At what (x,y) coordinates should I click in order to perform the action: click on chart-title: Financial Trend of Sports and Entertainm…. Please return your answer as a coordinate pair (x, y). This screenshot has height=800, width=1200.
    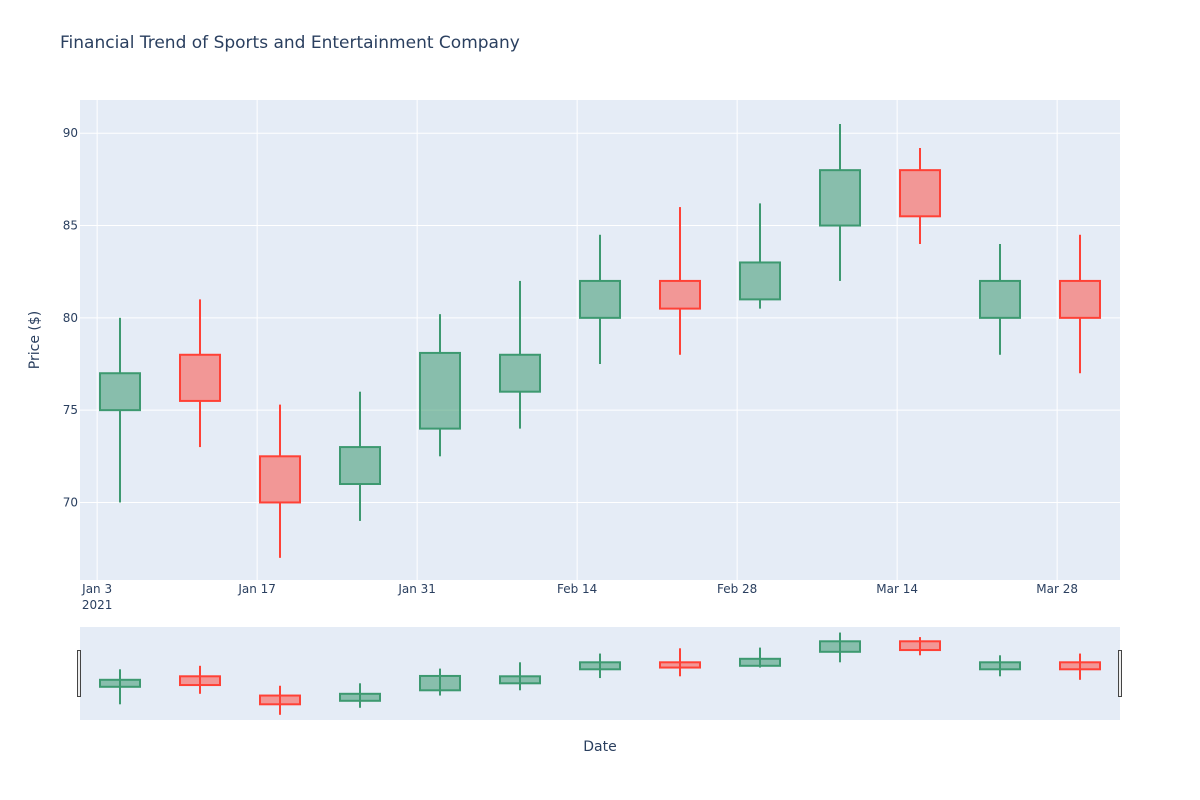
    Looking at the image, I should click on (290, 43).